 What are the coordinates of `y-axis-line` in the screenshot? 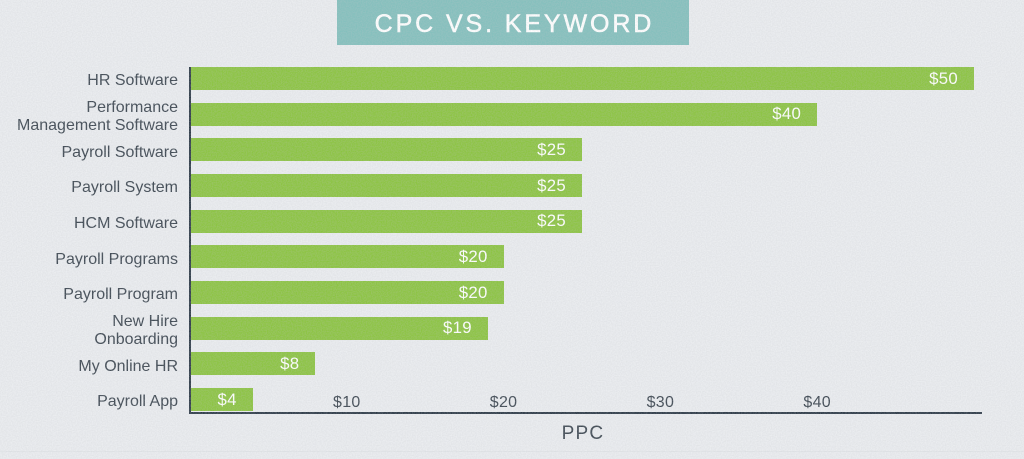 It's located at (190, 240).